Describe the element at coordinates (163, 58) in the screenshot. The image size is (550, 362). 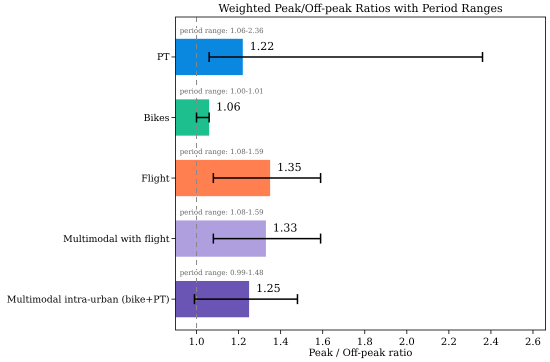
I see `y-tick-label: PT` at that location.